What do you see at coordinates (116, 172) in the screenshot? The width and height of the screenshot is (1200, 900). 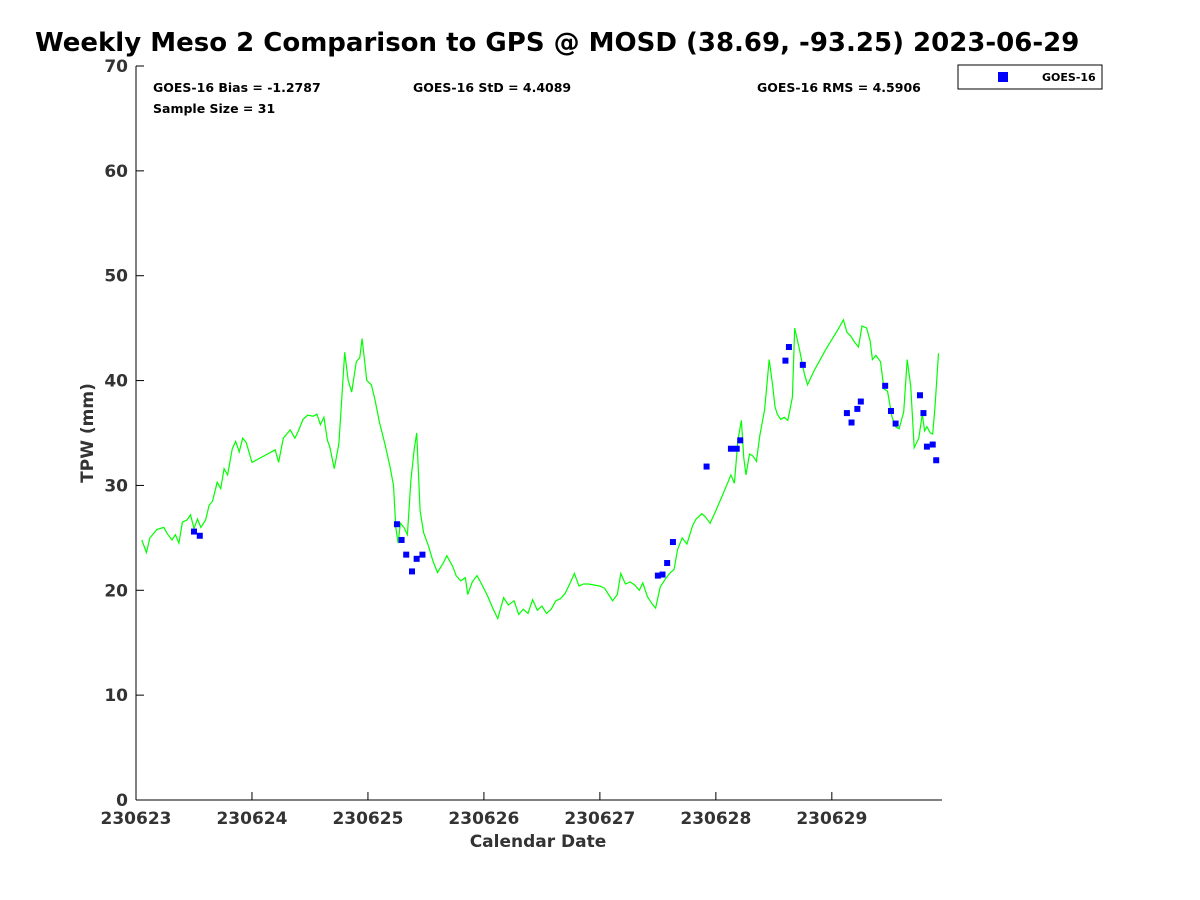 I see `y-tick-label: 60` at bounding box center [116, 172].